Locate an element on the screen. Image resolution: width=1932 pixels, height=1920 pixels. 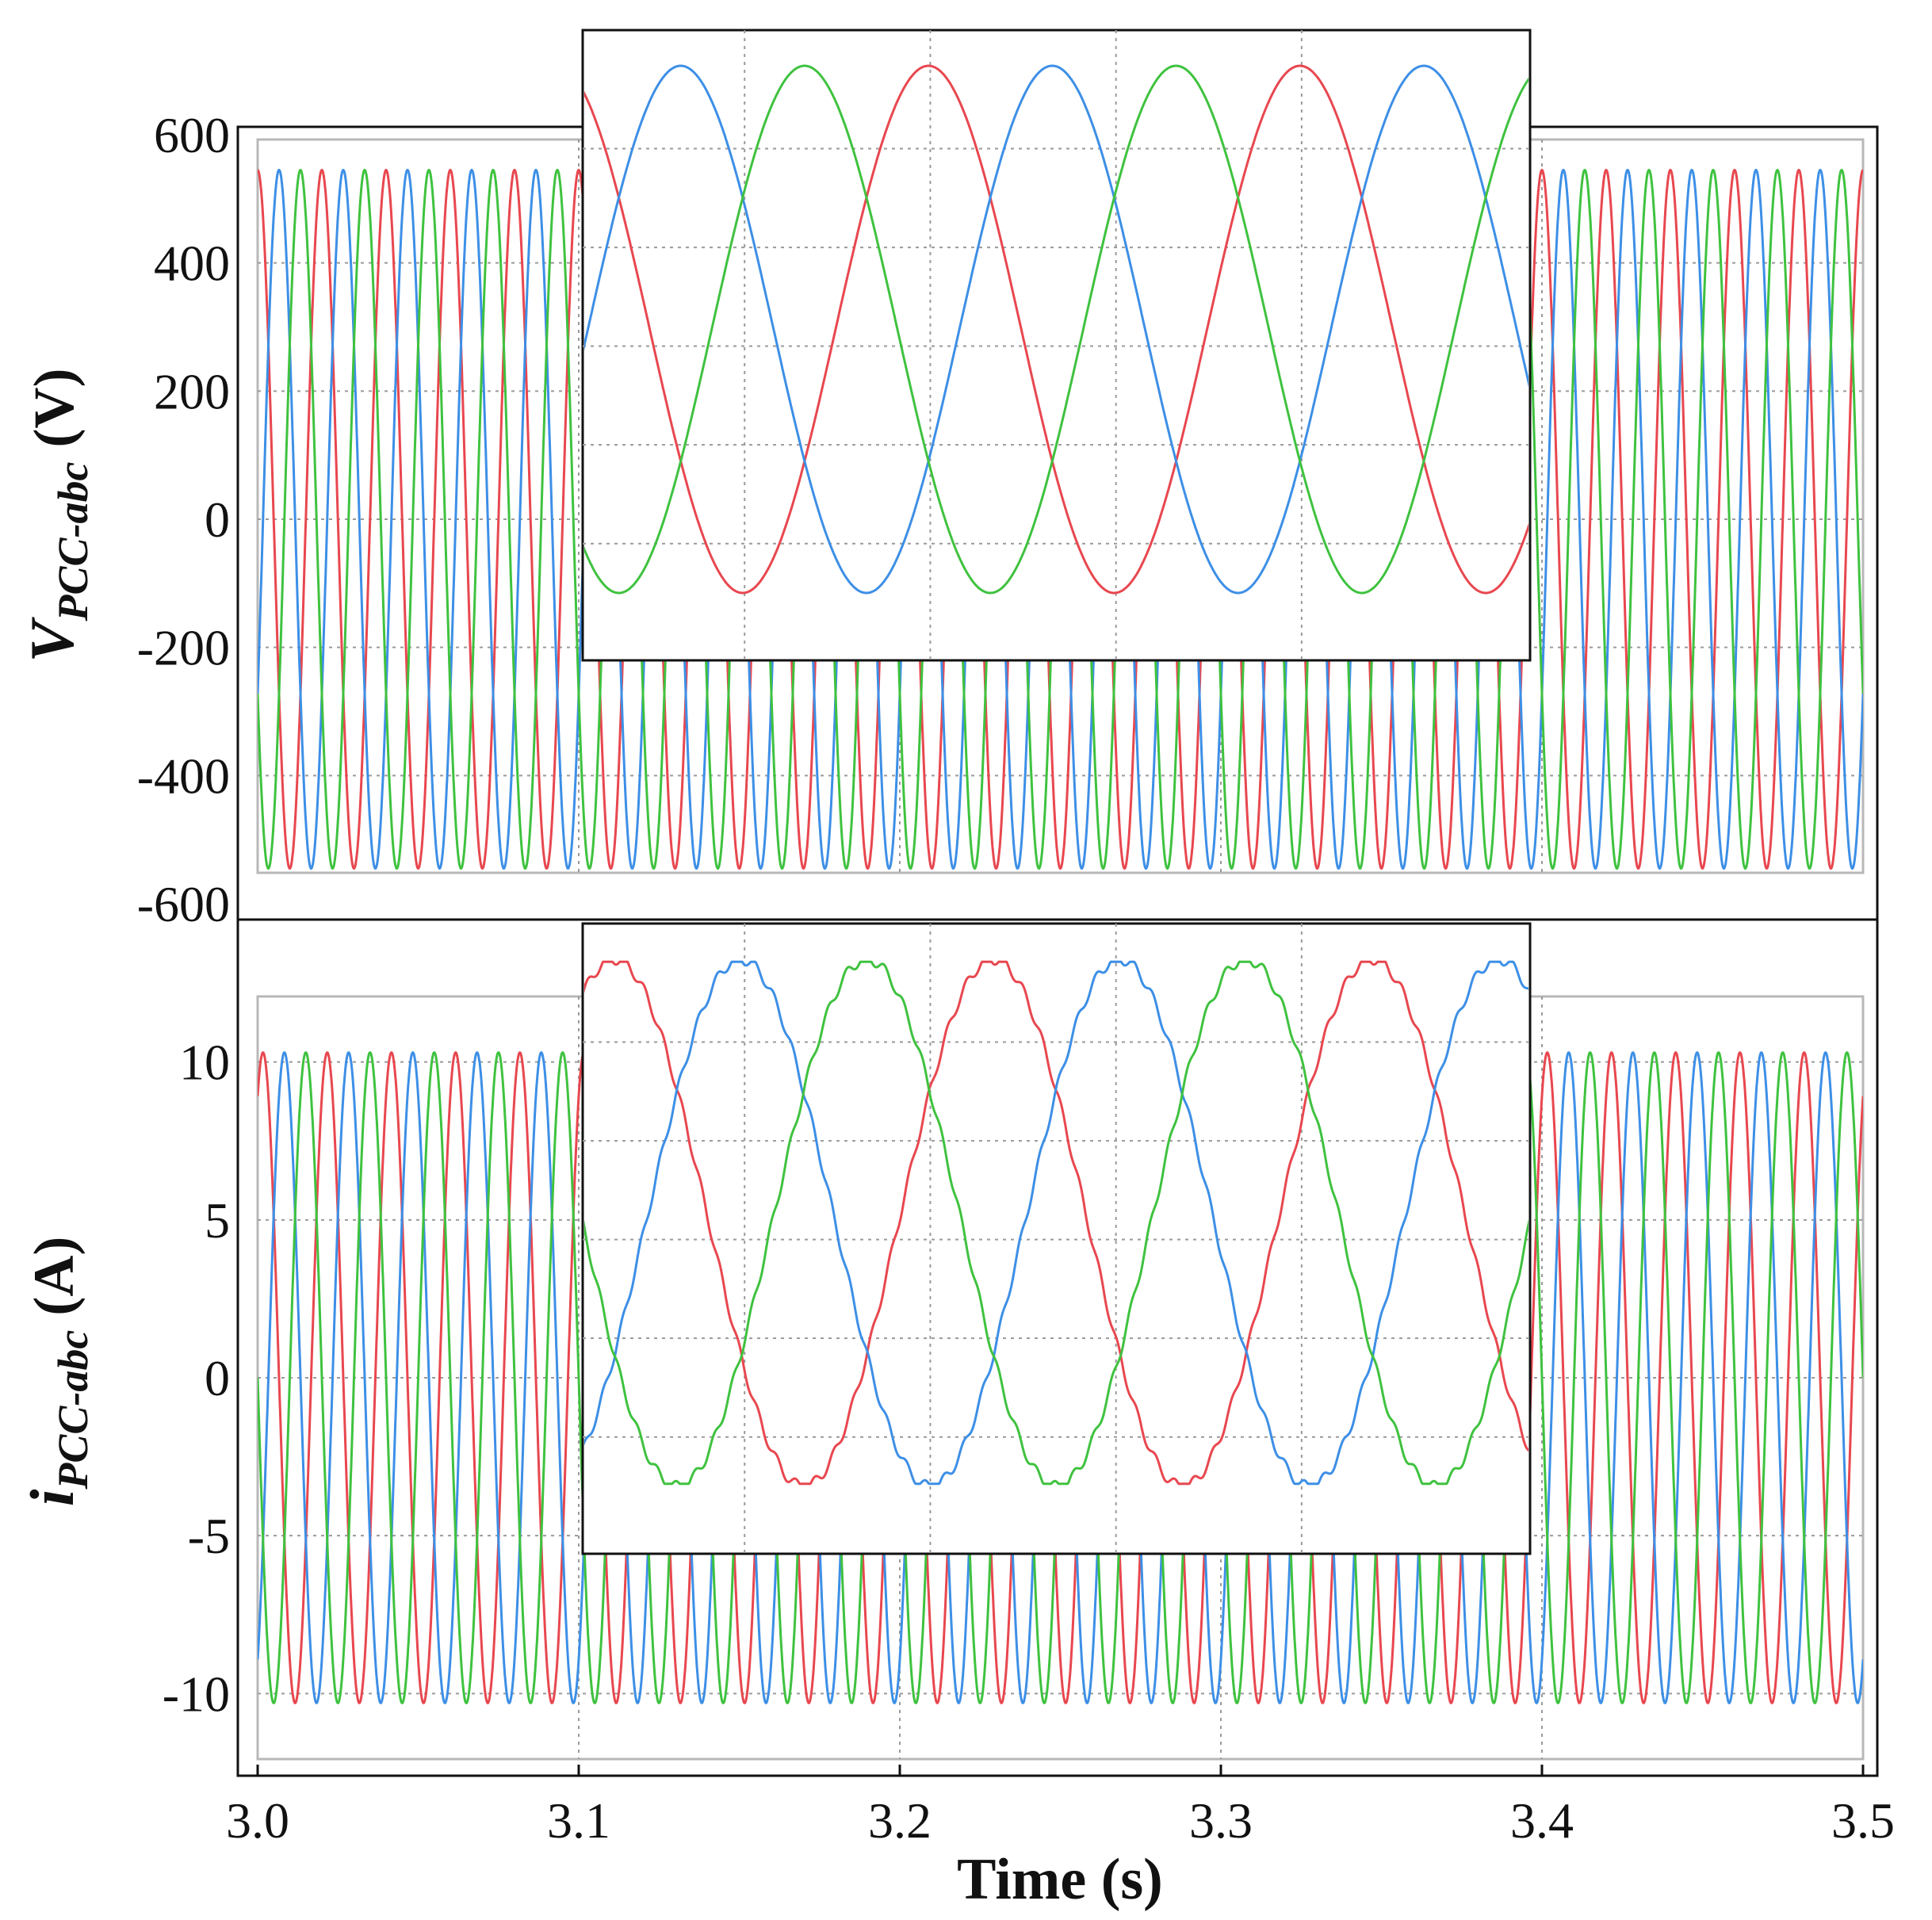
x-tick-label: 3.0 is located at coordinates (257, 1820).